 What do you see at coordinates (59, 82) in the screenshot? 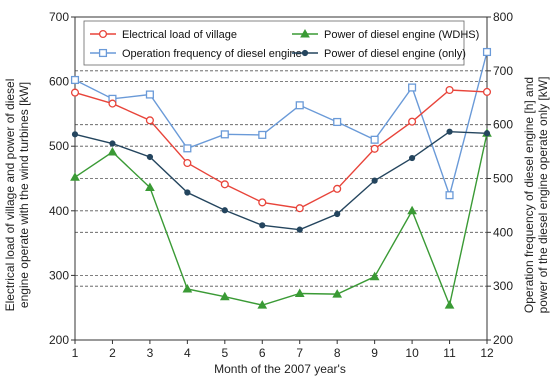
I see `left-tick-label: 600` at bounding box center [59, 82].